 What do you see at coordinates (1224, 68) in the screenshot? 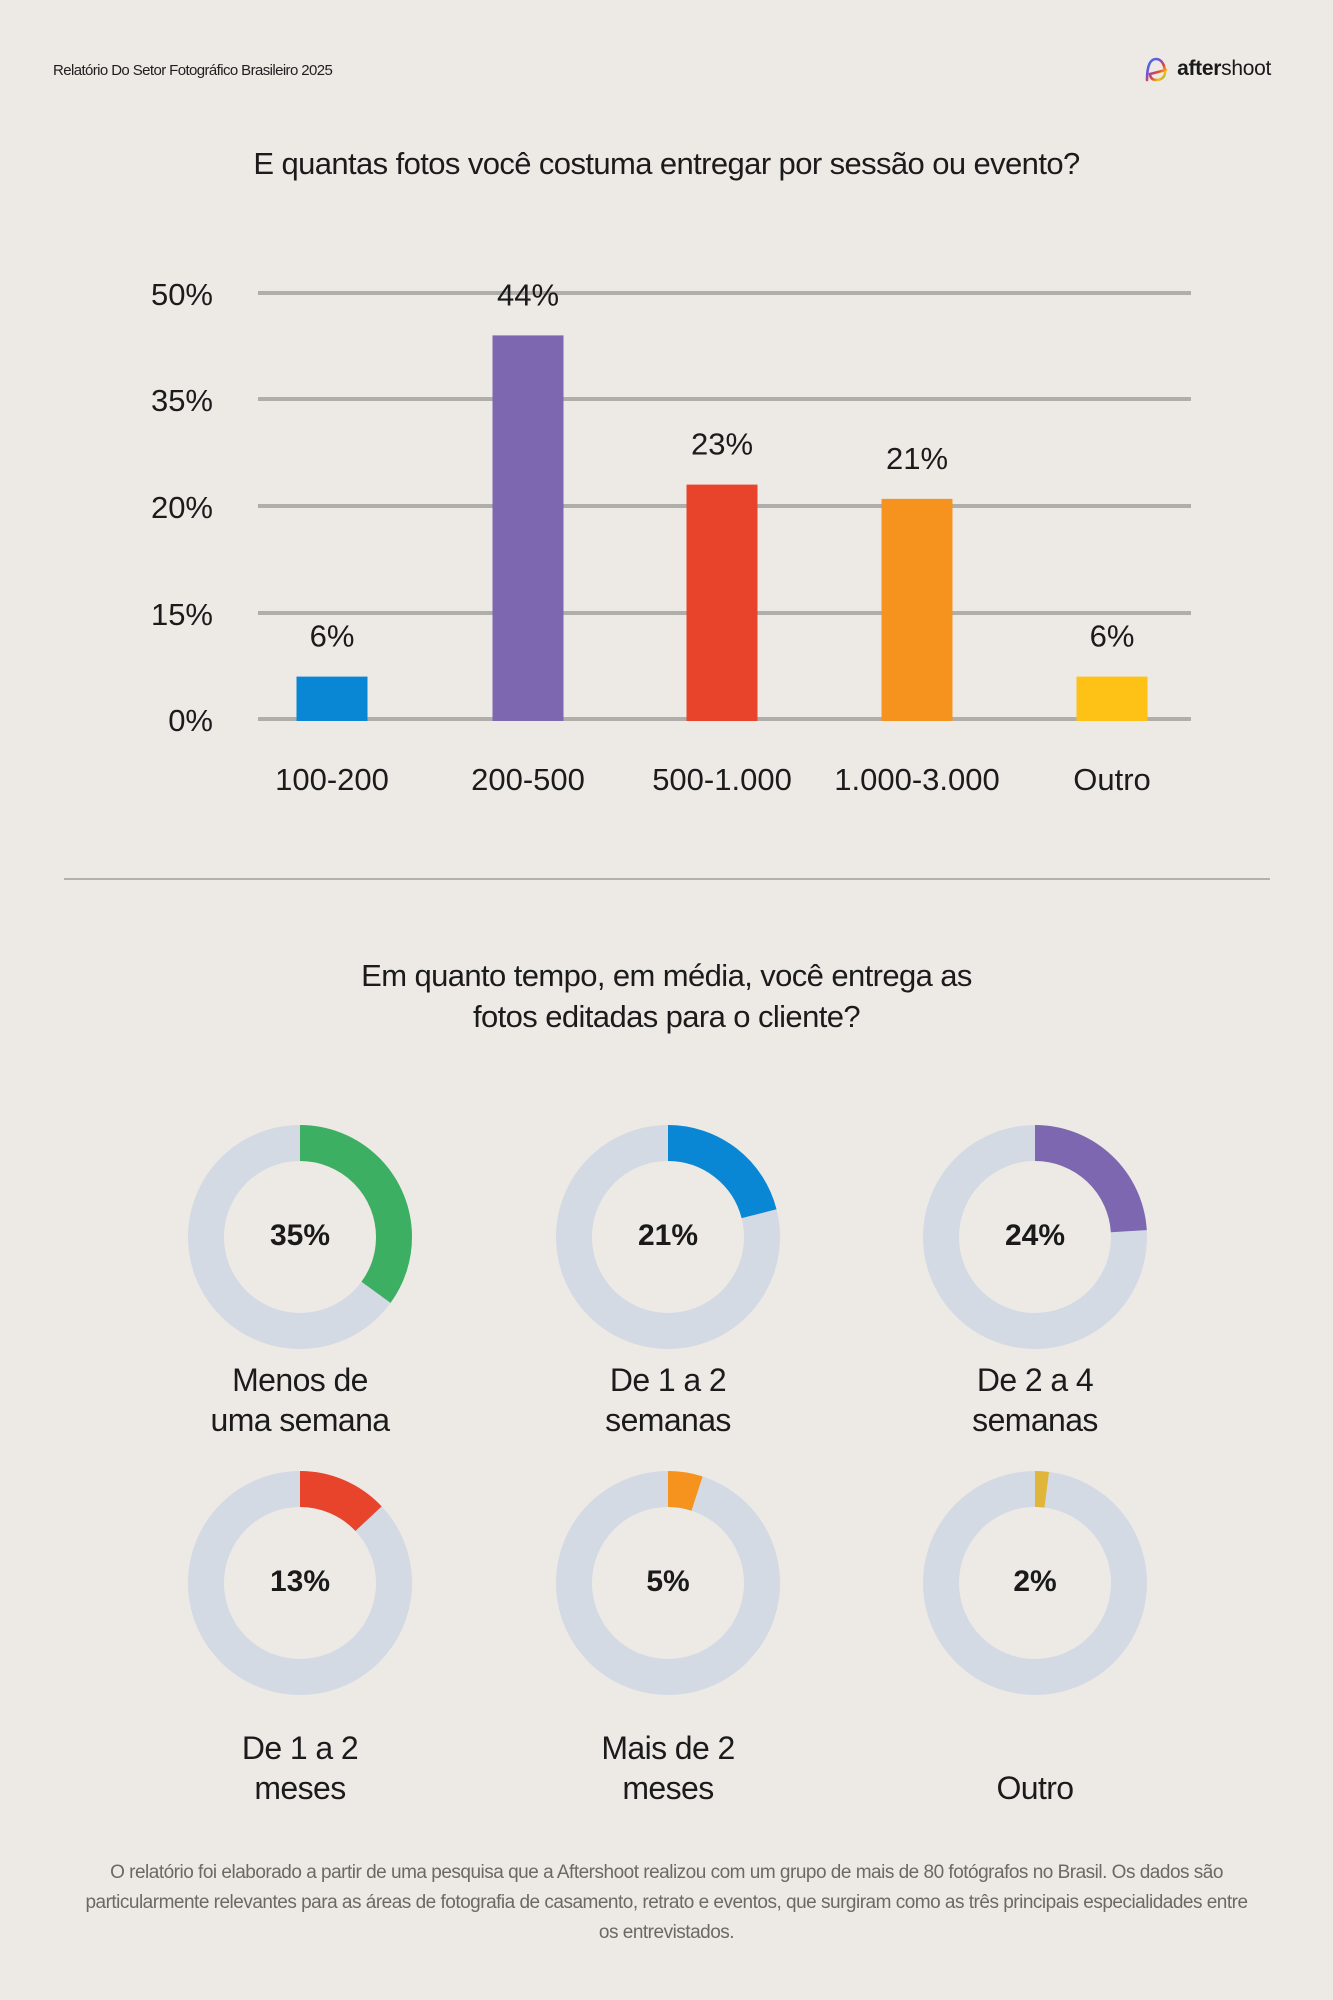
I see `brand-name: aftershoot` at bounding box center [1224, 68].